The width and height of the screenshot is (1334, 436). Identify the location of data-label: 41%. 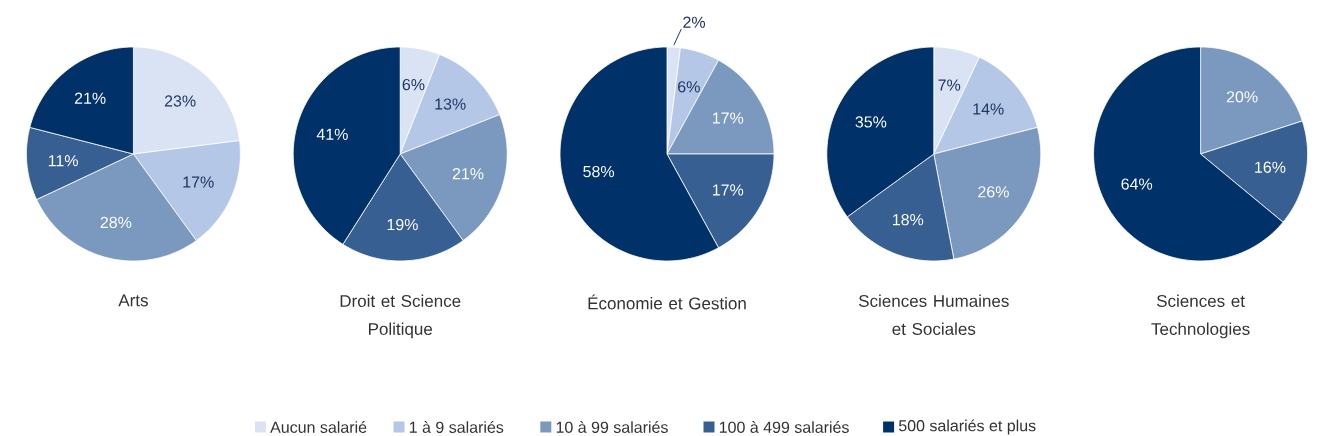
(332, 134).